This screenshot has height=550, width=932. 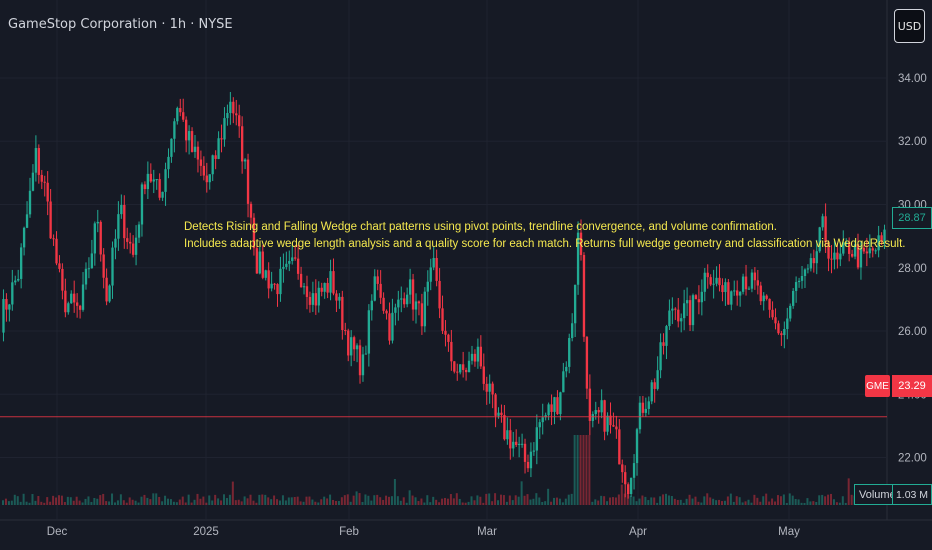 What do you see at coordinates (912, 269) in the screenshot?
I see `y-tick-label-3: 28.00` at bounding box center [912, 269].